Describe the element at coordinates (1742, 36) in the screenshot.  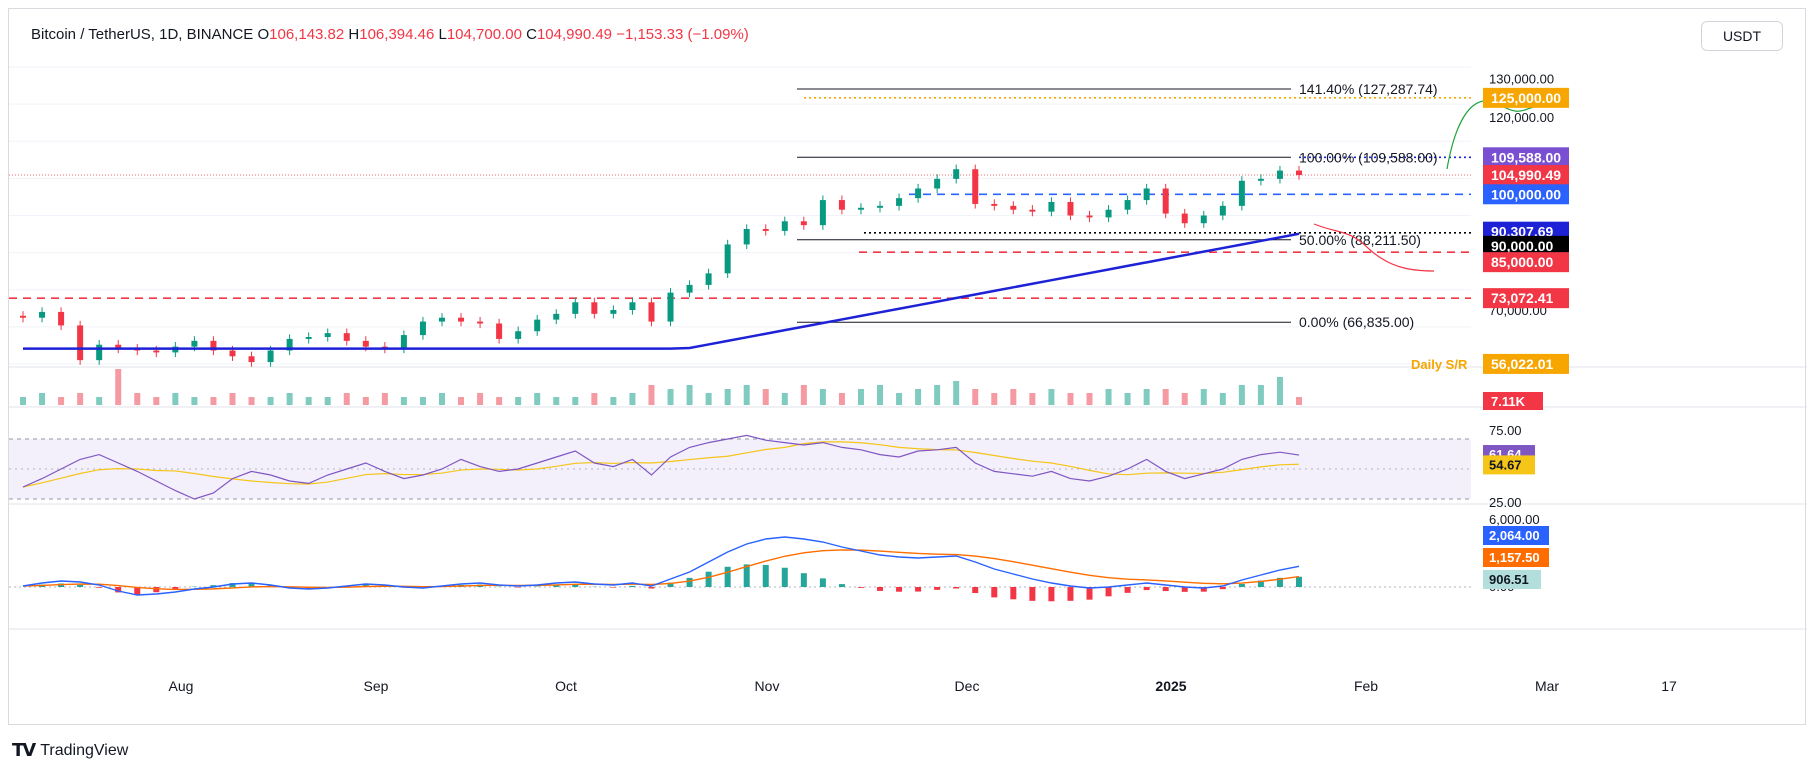
I see `currency-button: USDT` at that location.